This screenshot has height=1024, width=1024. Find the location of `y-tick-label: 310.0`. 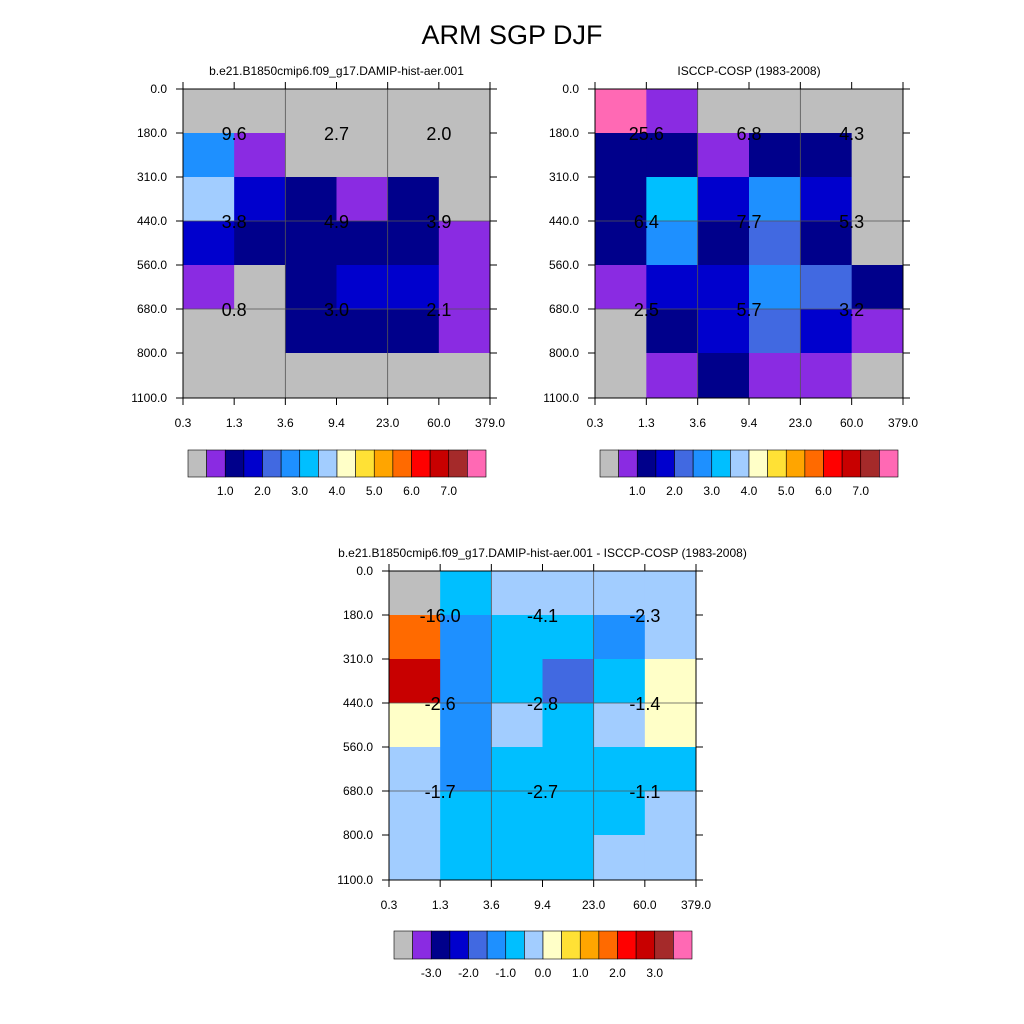

y-tick-label: 310.0 is located at coordinates (152, 177).